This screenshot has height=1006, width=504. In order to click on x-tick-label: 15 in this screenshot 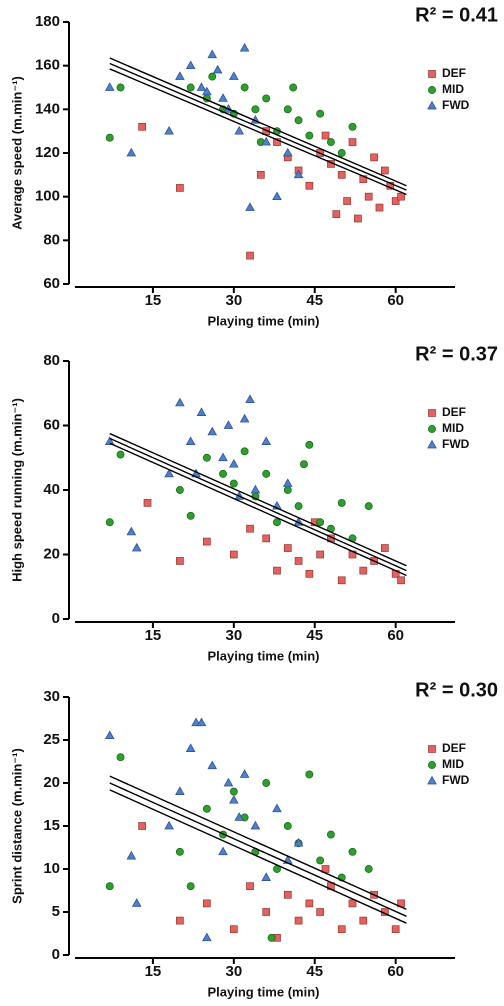, I will do `click(153, 971)`.